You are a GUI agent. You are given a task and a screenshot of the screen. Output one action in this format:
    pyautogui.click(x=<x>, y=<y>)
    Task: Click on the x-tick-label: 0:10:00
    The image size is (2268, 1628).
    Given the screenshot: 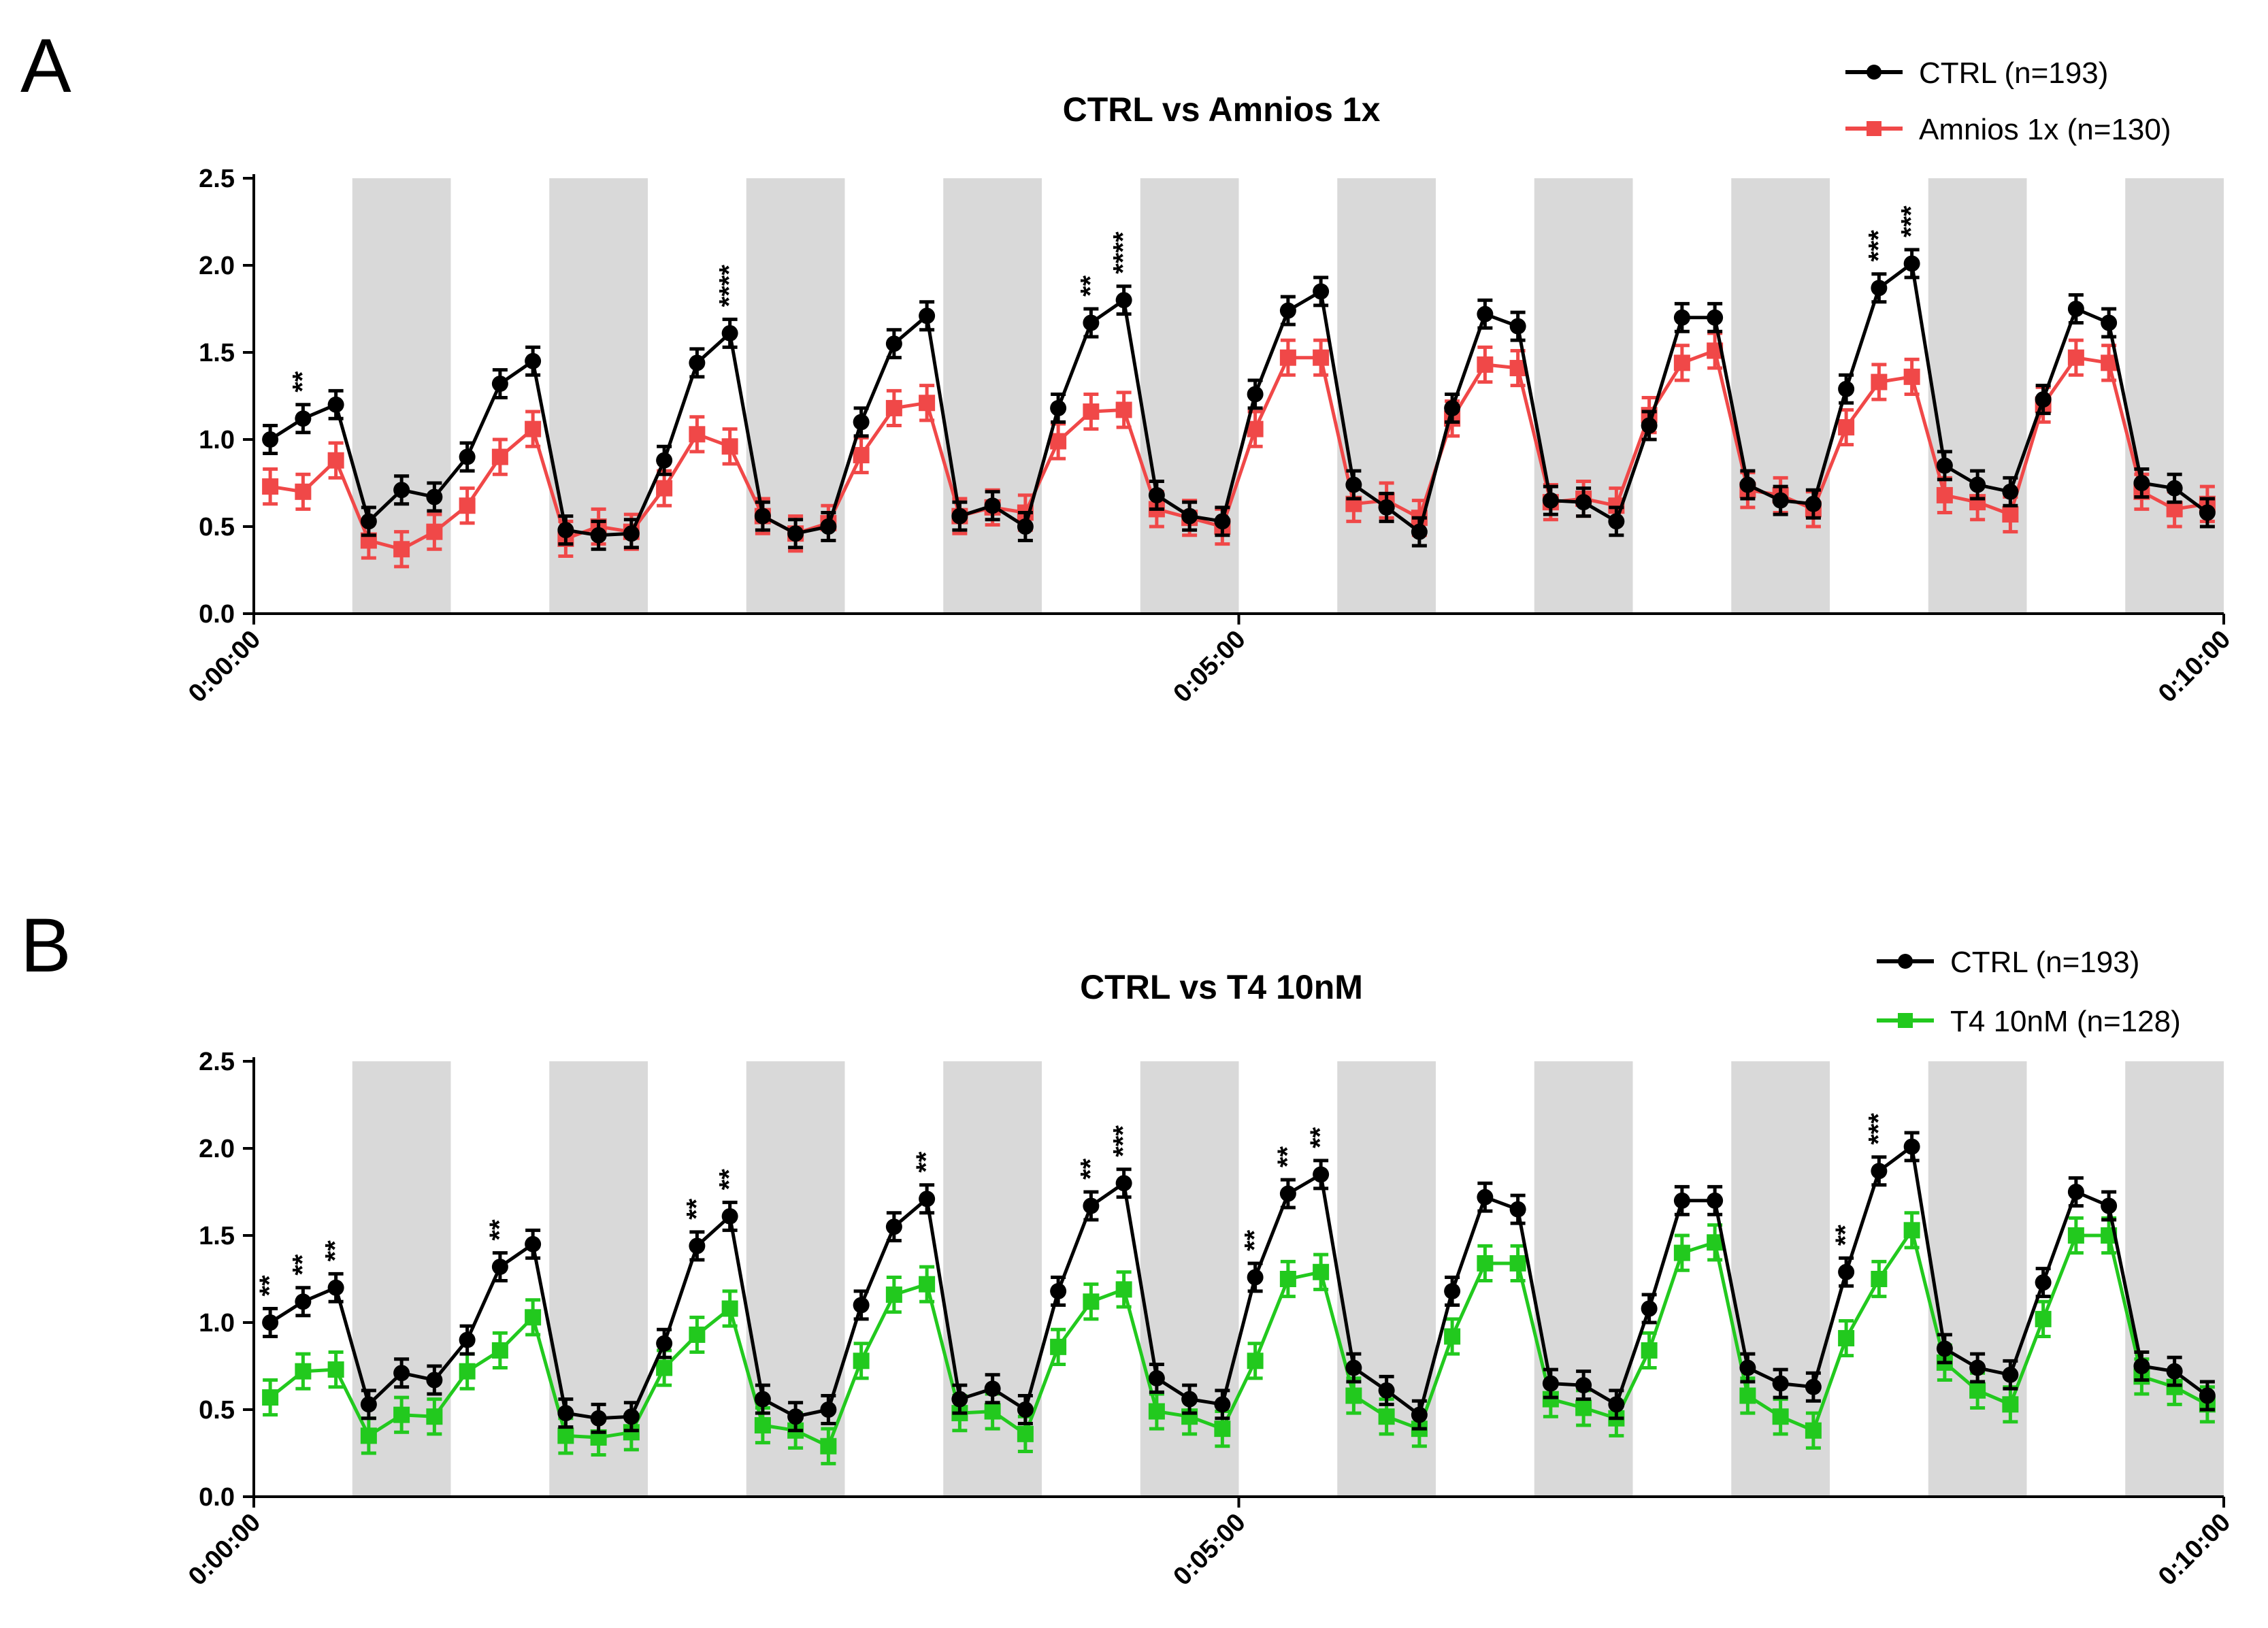 What is the action you would take?
    pyautogui.click(x=2194, y=1550)
    